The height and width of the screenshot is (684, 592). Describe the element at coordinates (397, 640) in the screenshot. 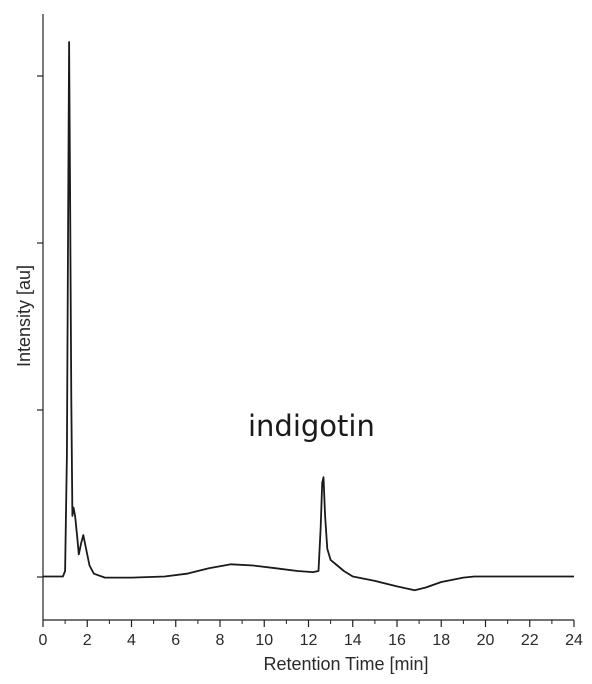

I see `x-tick-label: 16` at that location.